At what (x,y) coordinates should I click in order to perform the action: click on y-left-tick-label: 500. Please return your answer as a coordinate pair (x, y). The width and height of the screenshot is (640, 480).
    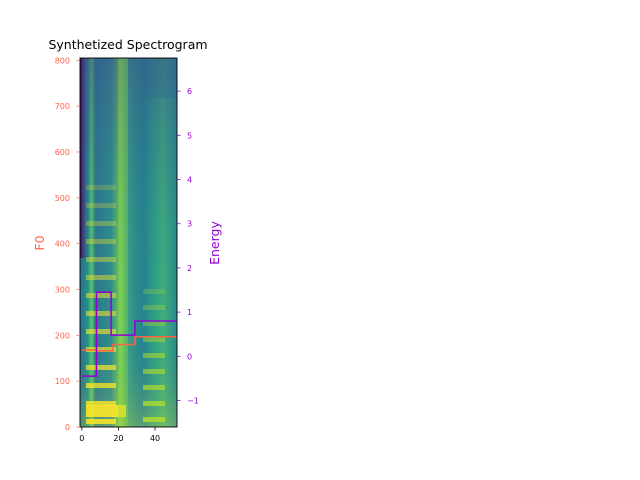
    Looking at the image, I should click on (62, 198).